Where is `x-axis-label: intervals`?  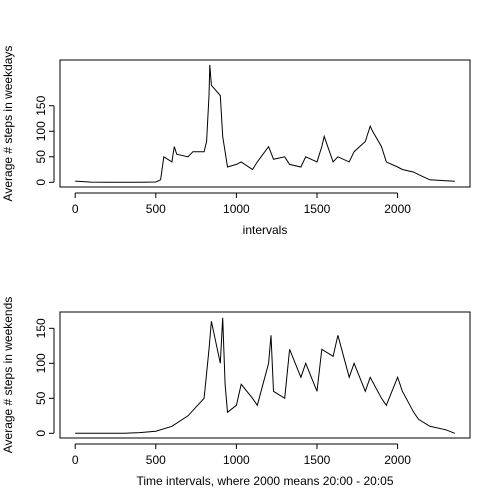 x-axis-label: intervals is located at coordinates (265, 230).